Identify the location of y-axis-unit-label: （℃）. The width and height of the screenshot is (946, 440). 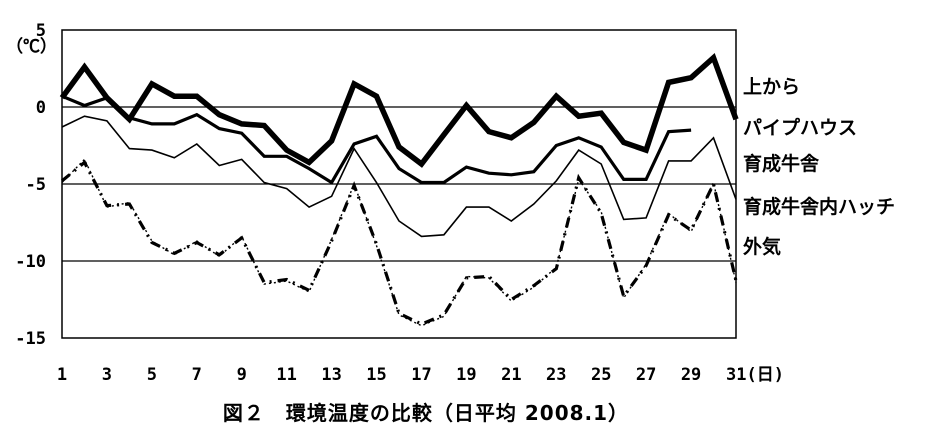
(31, 46).